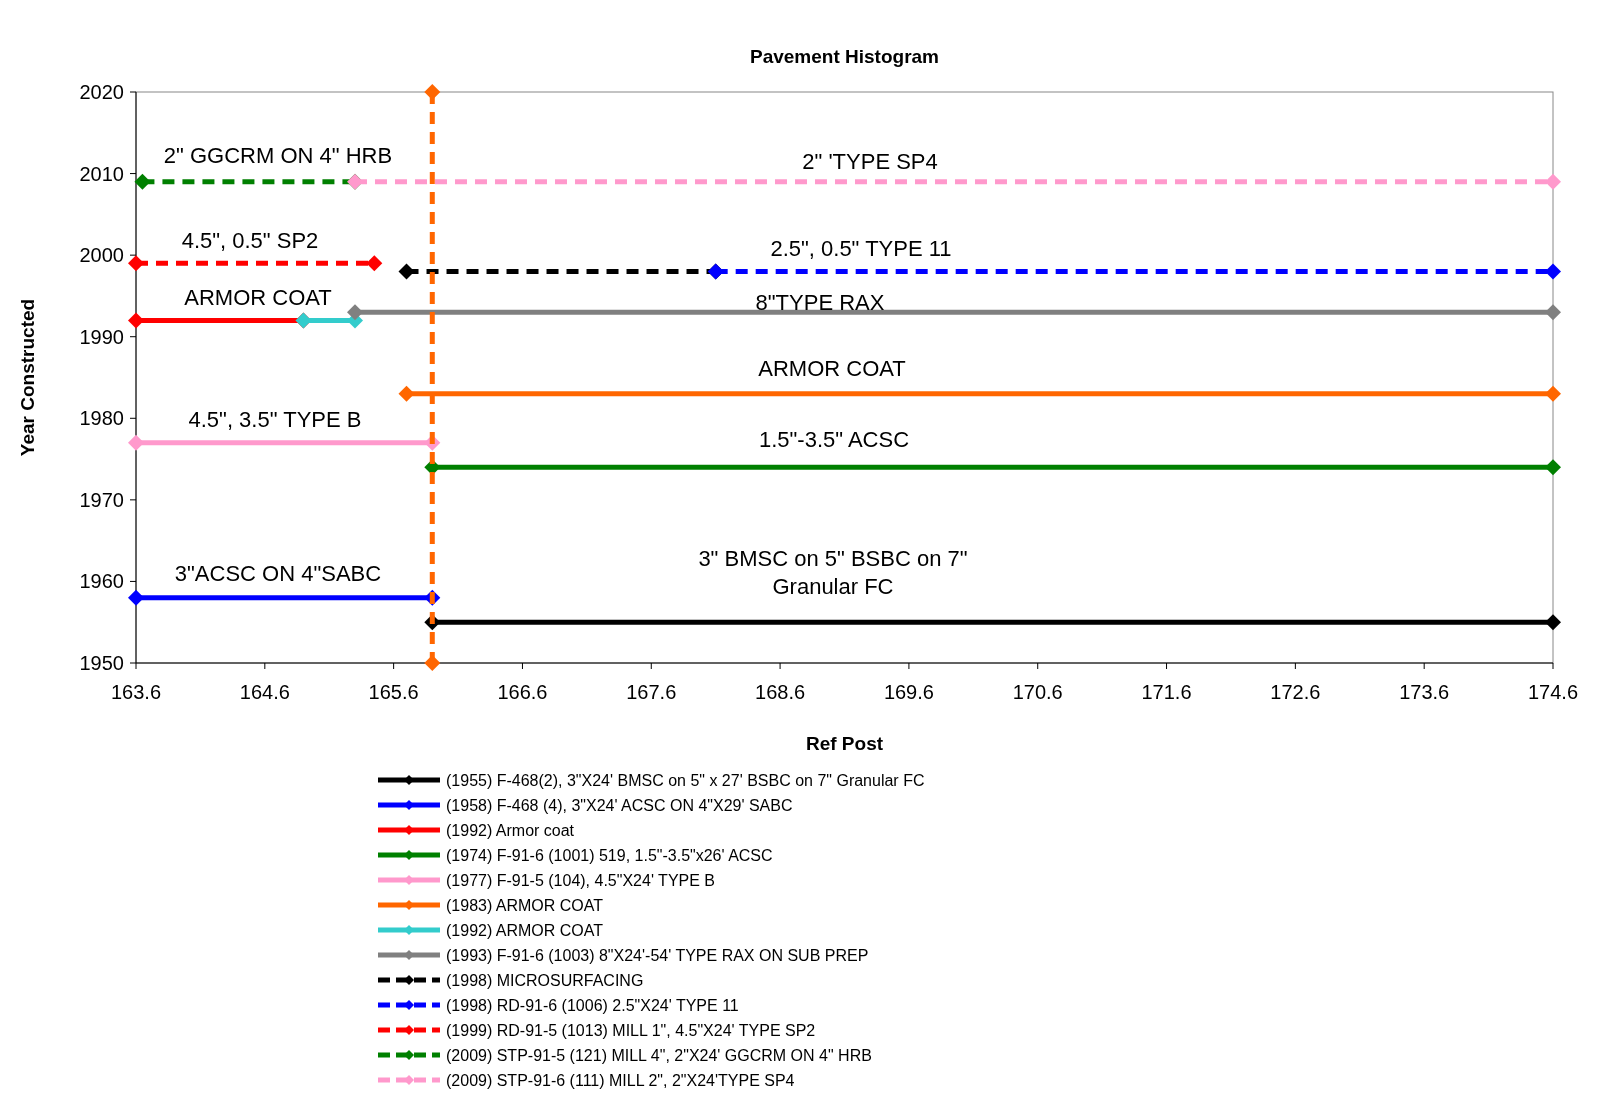 This screenshot has width=1612, height=1105. I want to click on annotation: 3" BMSC on 5" BSBC on 7" Granular FC, so click(833, 572).